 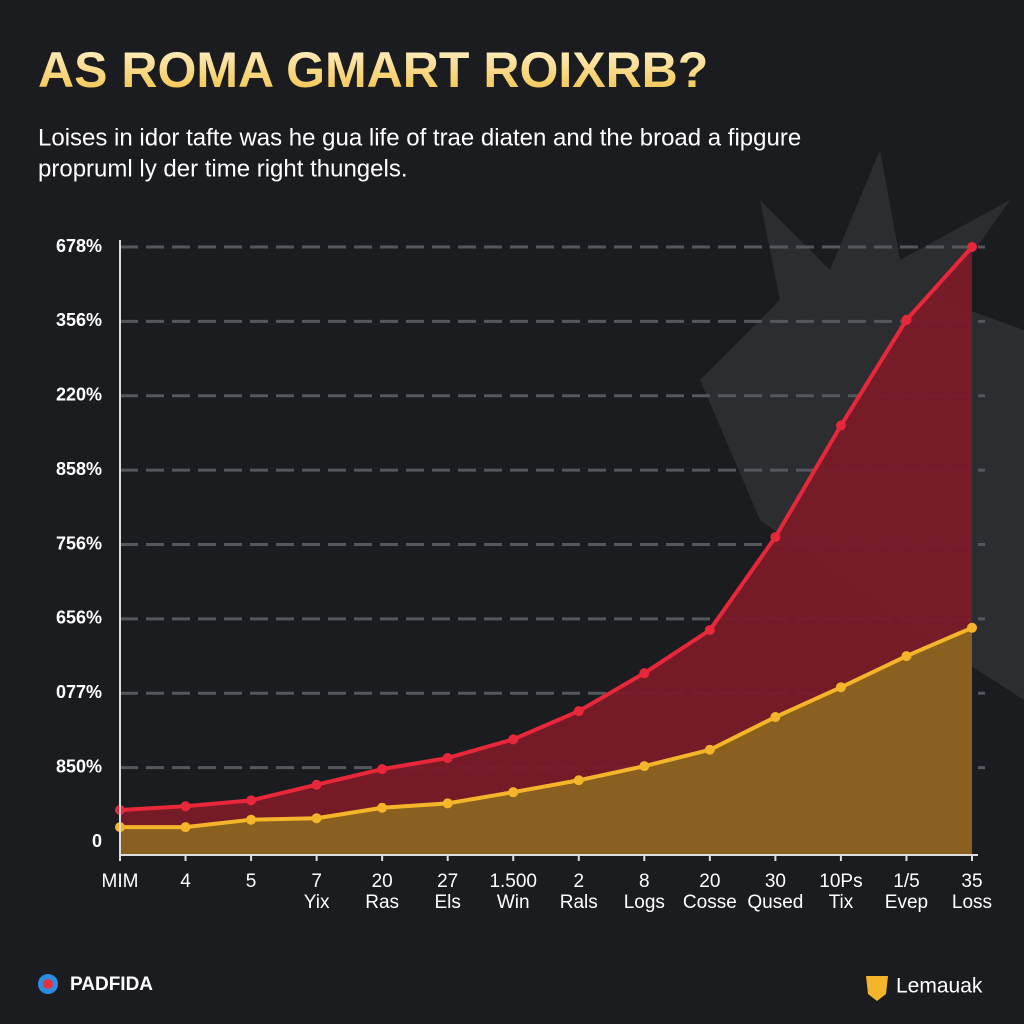 I want to click on footer-left: PADFIDA, so click(x=111, y=984).